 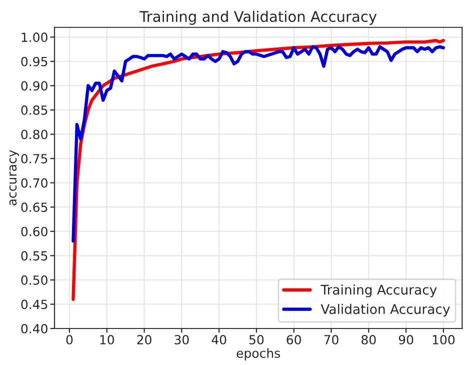 I want to click on y-tick-label: 0.45, so click(x=34, y=305).